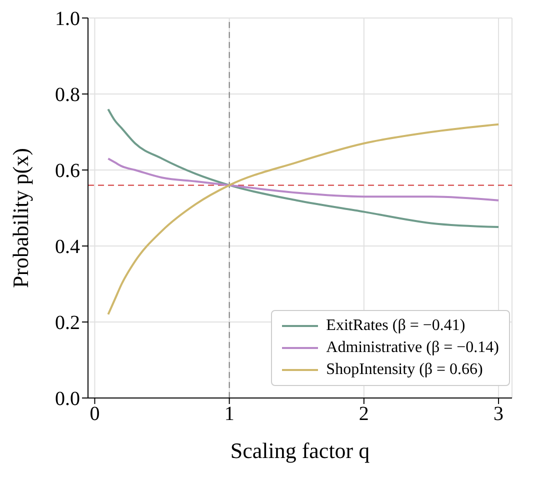 The height and width of the screenshot is (489, 534). I want to click on y-tick-label: 0.6, so click(67, 171).